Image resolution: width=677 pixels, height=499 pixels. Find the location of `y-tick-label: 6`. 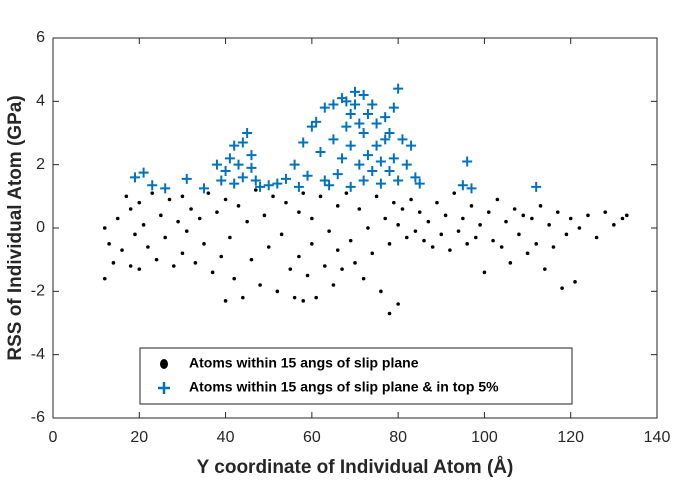

y-tick-label: 6 is located at coordinates (40, 37).